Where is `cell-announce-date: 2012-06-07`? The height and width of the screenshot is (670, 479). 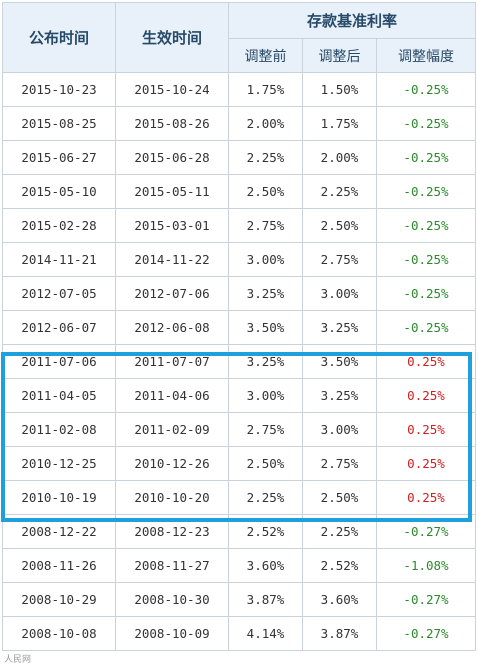 cell-announce-date: 2012-06-07 is located at coordinates (59, 327).